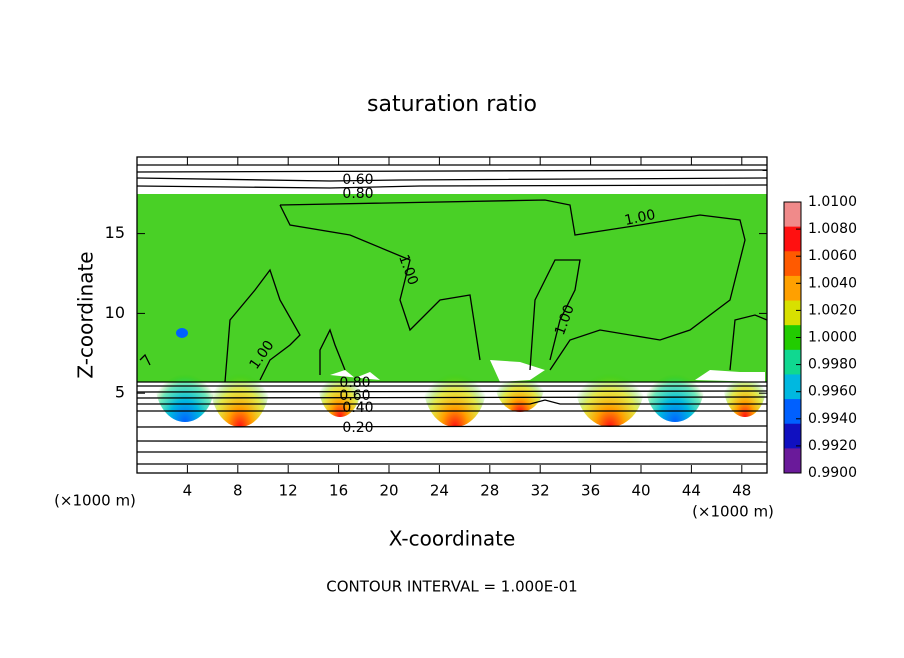 The image size is (904, 658). I want to click on colorbar-tick-label: 0.9920, so click(832, 446).